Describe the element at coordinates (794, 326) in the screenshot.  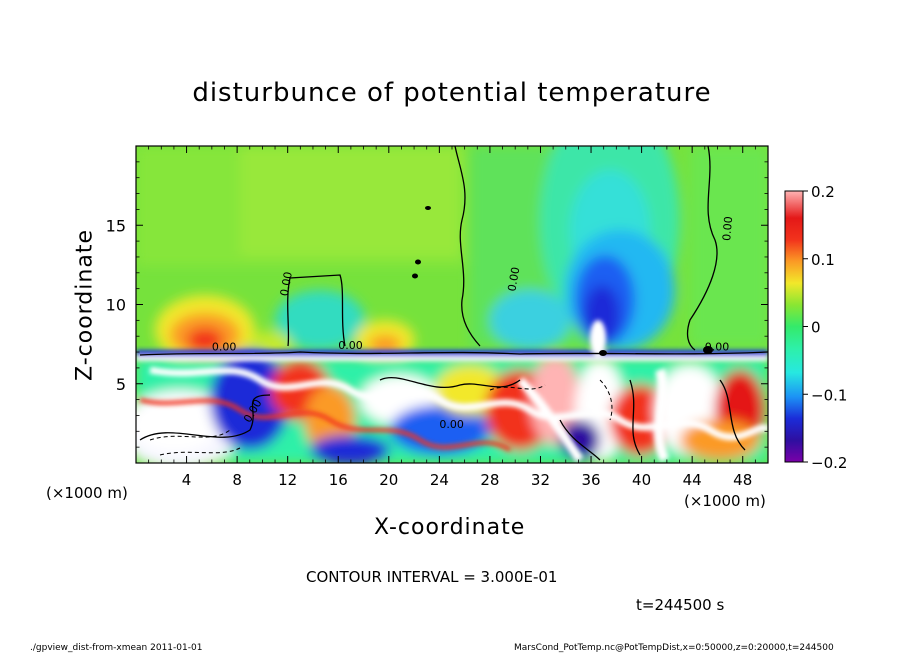
I see `colorbar` at that location.